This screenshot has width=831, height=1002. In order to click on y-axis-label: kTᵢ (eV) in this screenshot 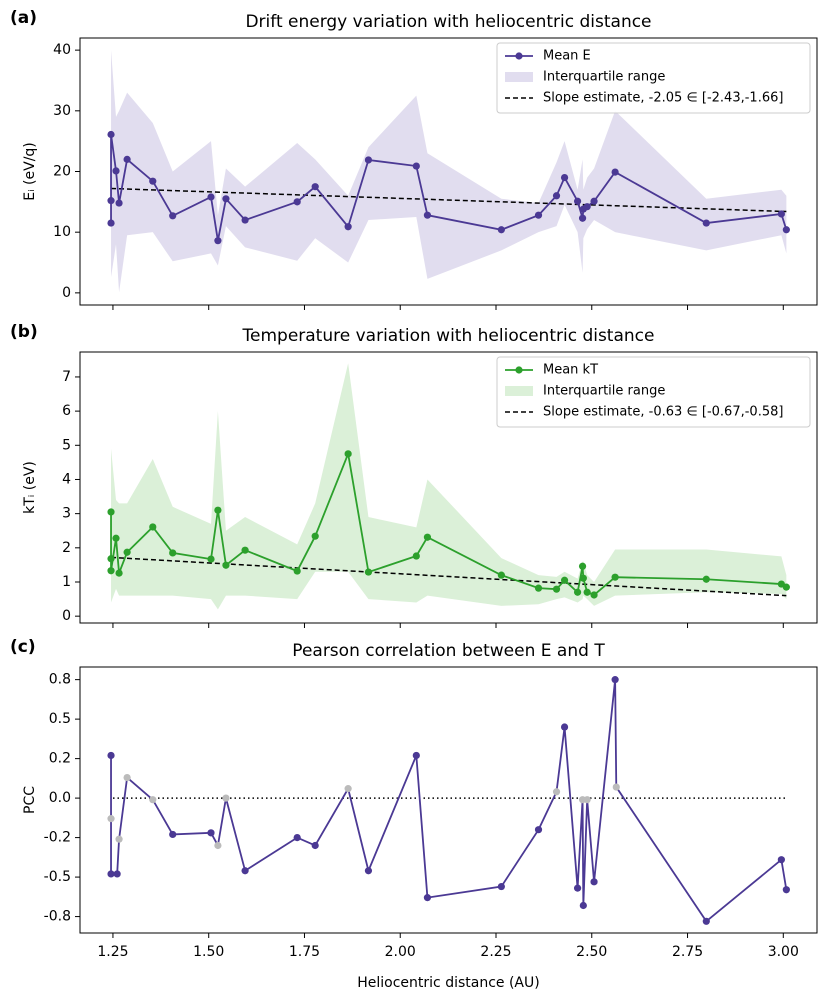, I will do `click(30, 487)`.